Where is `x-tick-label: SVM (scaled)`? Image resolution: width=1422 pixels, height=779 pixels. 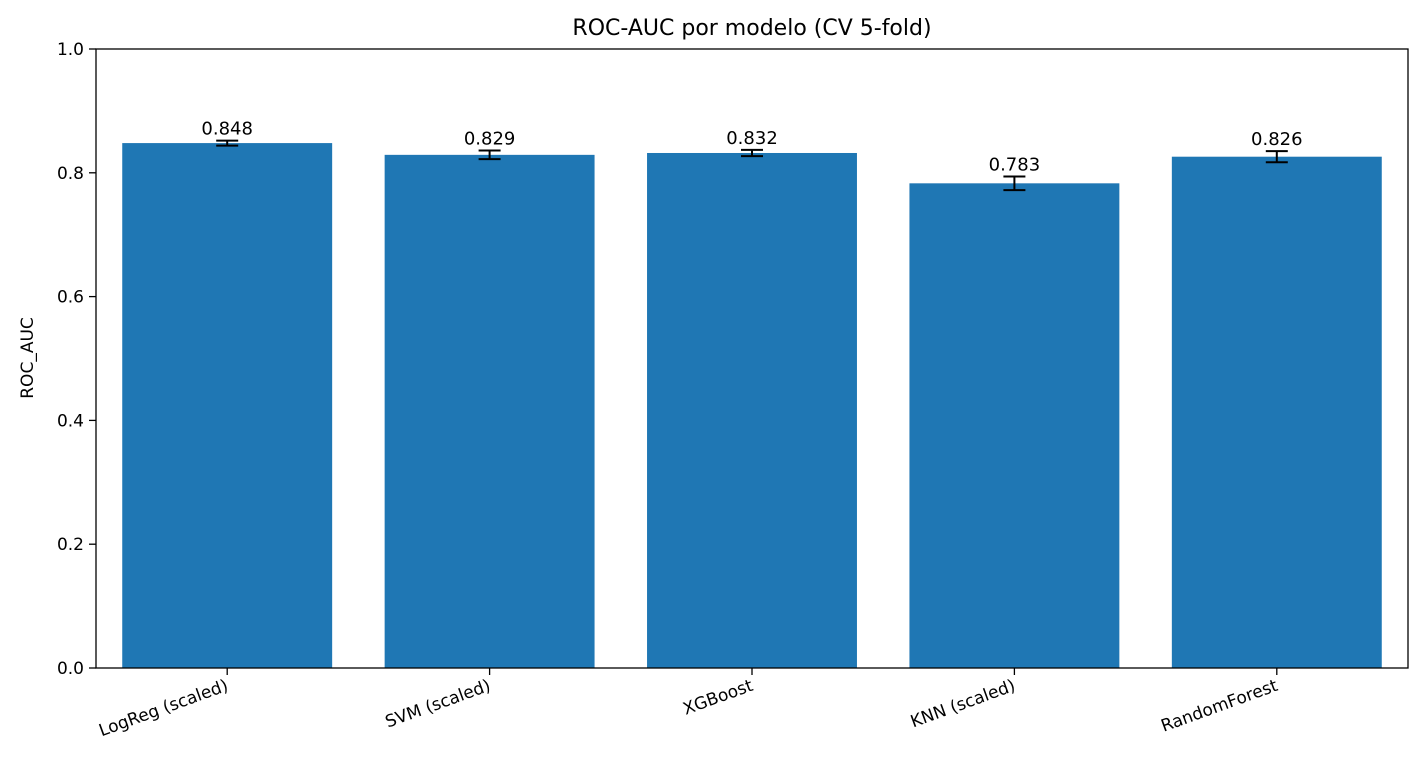 x-tick-label: SVM (scaled) is located at coordinates (438, 704).